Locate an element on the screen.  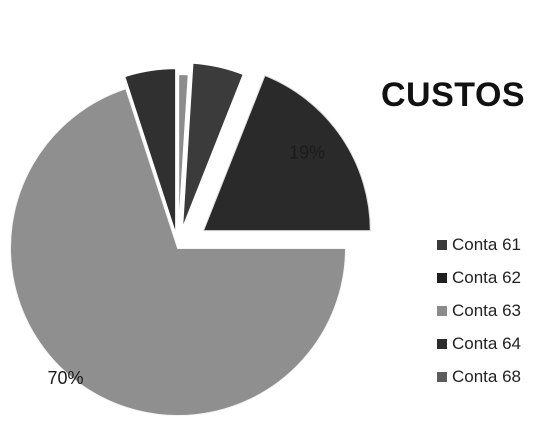
legend-item-conta-62: Conta 62 is located at coordinates (496, 277).